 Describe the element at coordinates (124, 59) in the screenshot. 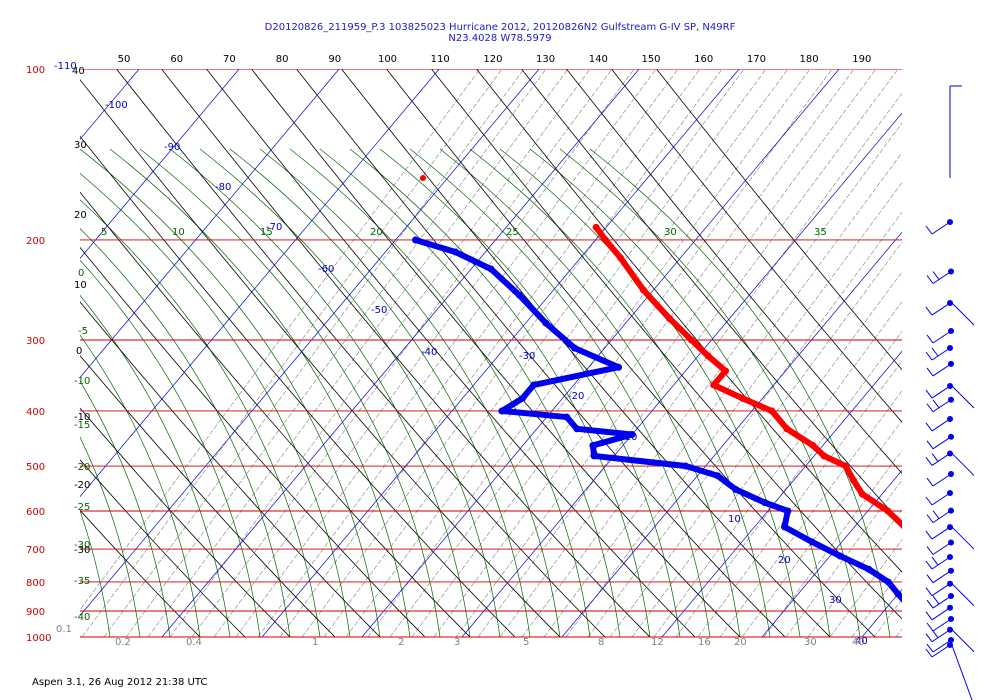

I see `top-axis-tick-label: 50` at that location.